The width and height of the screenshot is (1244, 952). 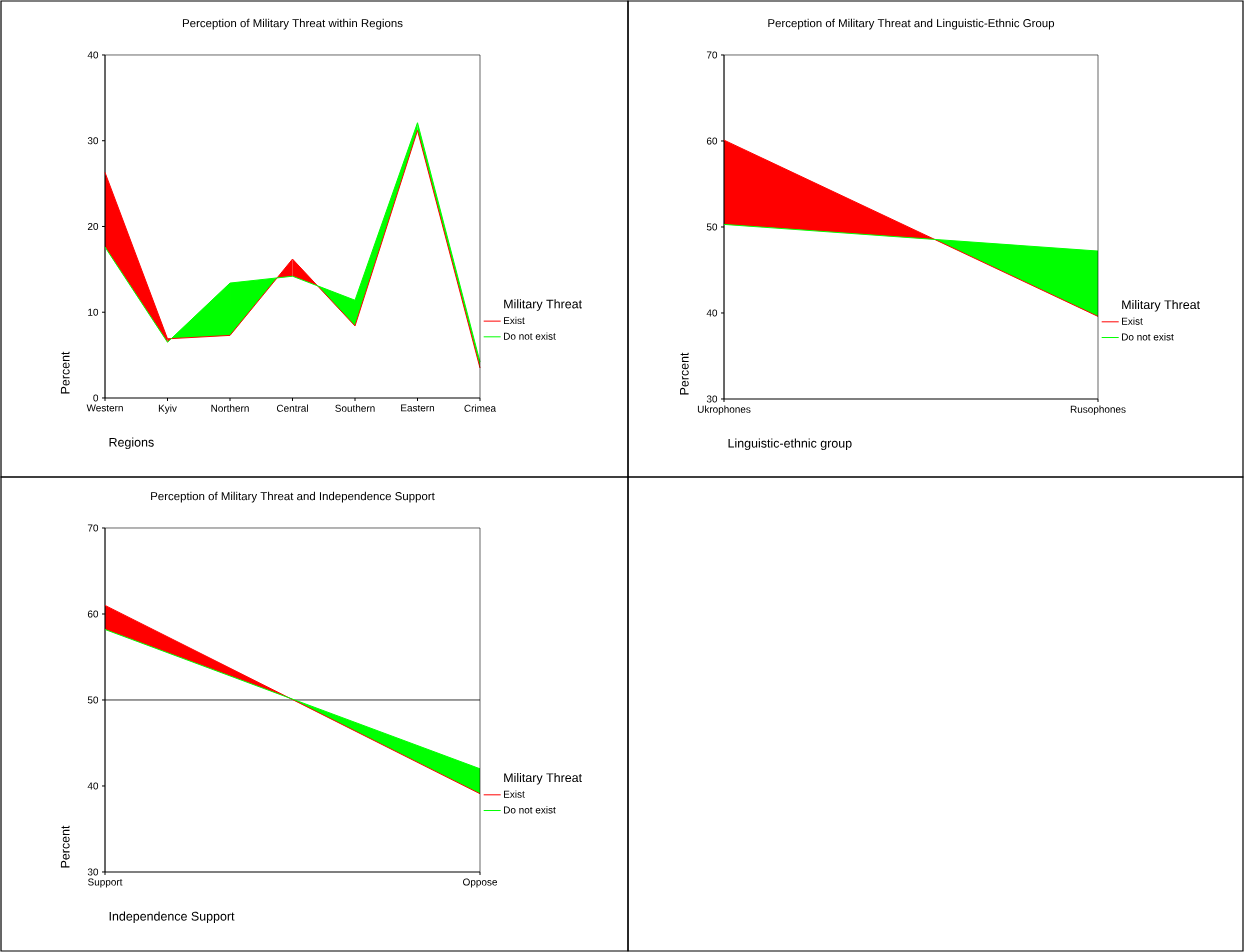 I want to click on x-tick-label: Kyiv, so click(x=167, y=409).